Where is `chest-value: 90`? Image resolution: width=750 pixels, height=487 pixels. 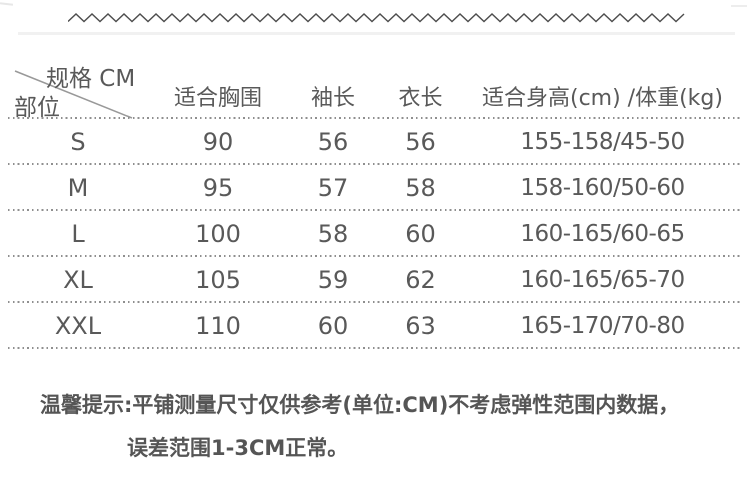 chest-value: 90 is located at coordinates (218, 142).